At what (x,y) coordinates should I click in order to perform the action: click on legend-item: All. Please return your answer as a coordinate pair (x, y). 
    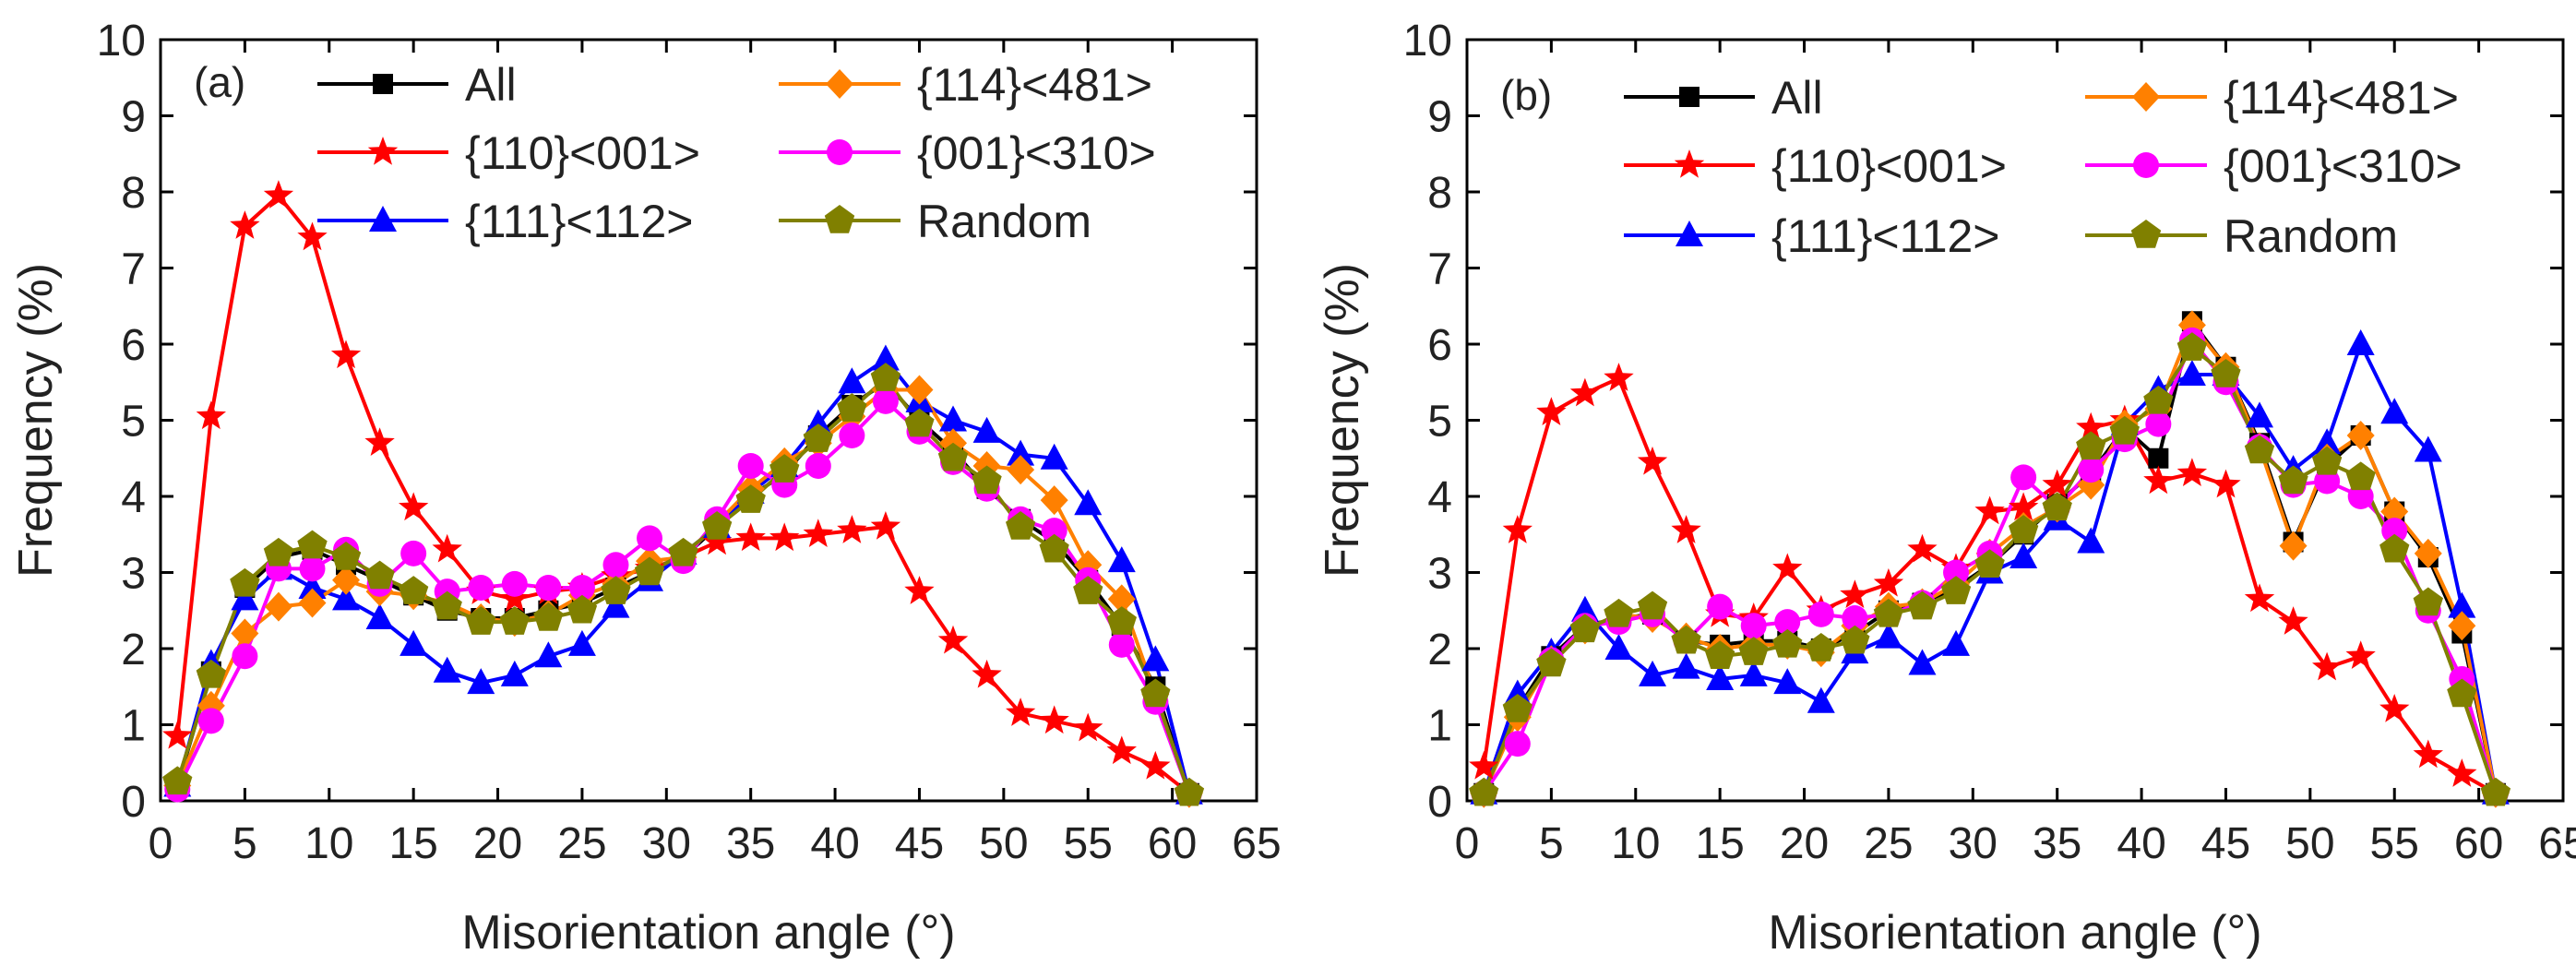
    Looking at the image, I should click on (417, 85).